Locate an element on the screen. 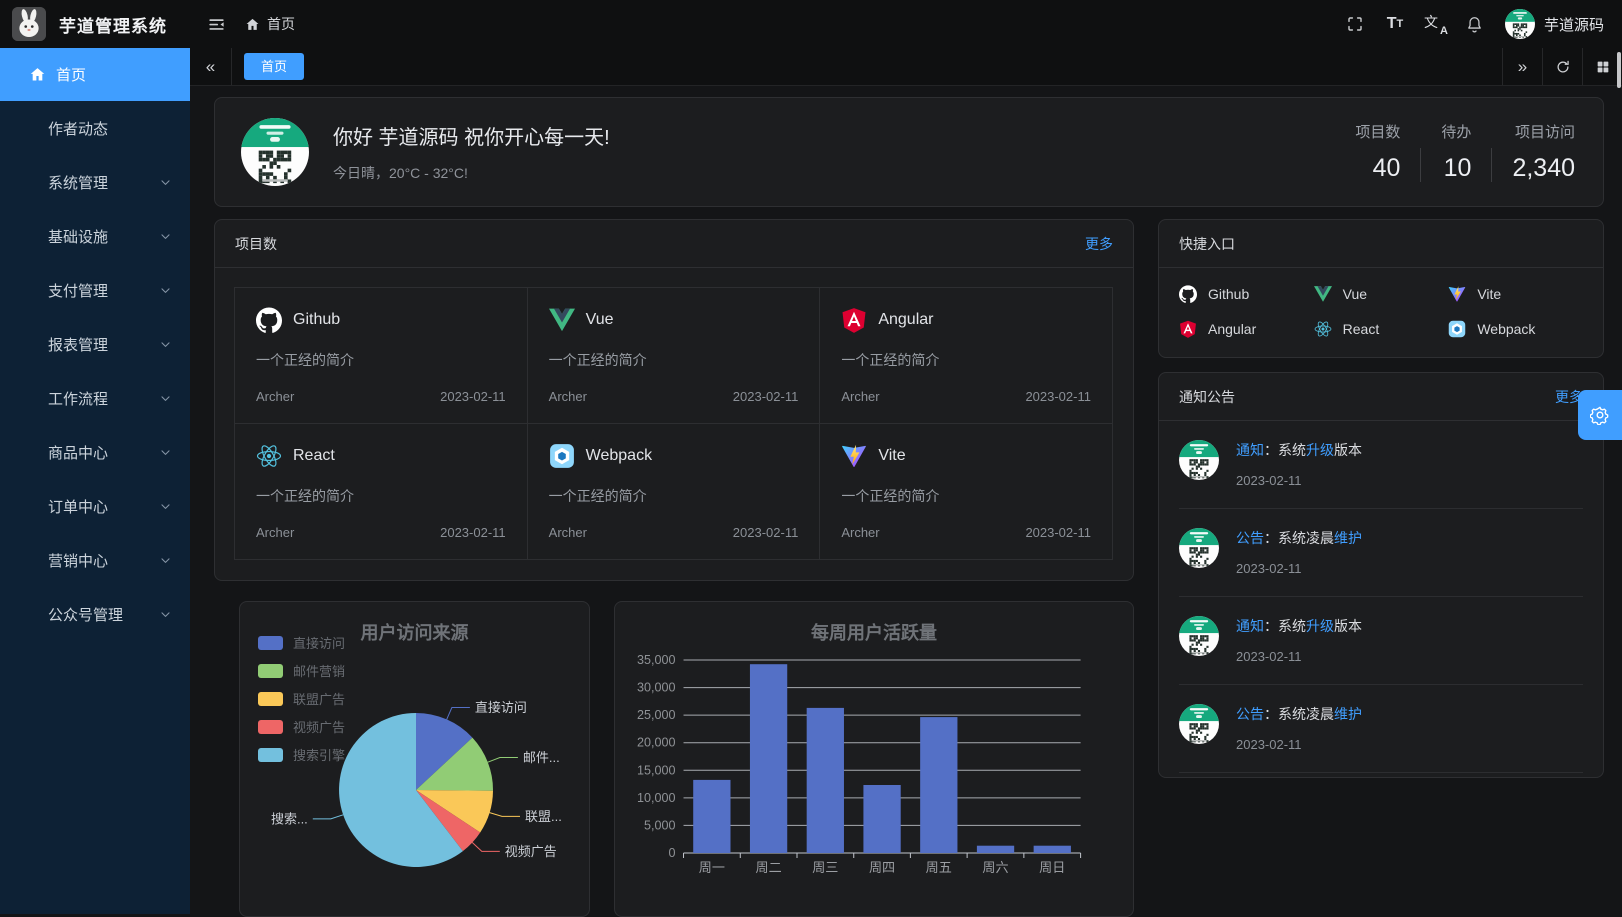  theme-settings-button is located at coordinates (1600, 415).